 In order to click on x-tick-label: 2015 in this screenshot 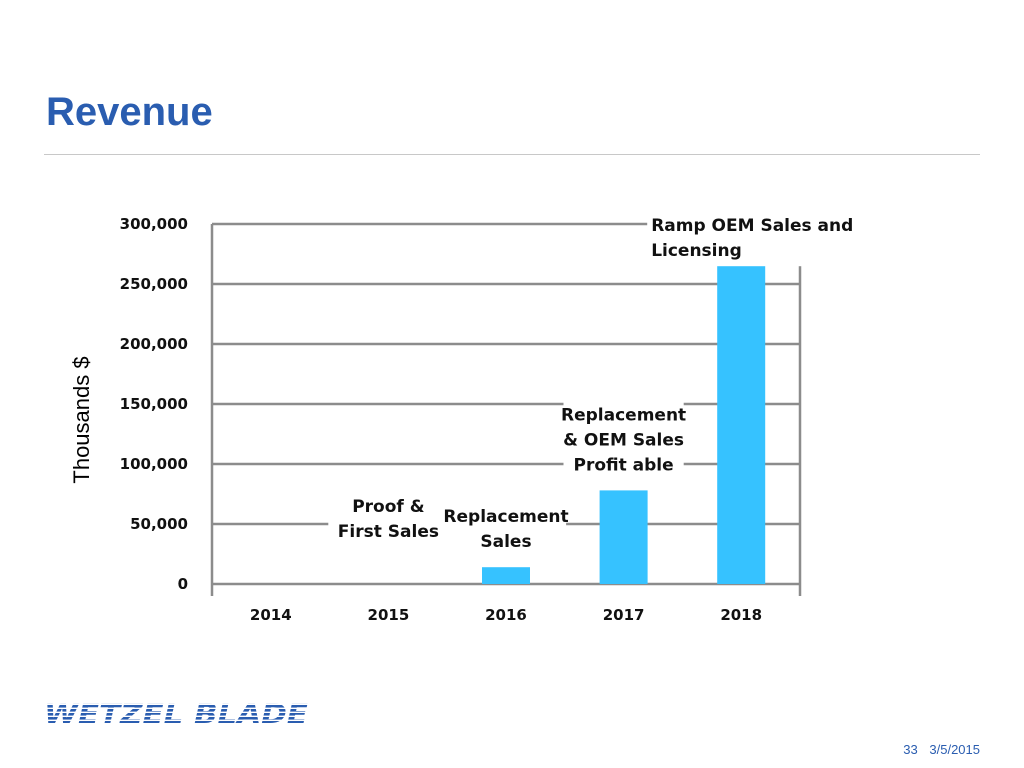, I will do `click(389, 615)`.